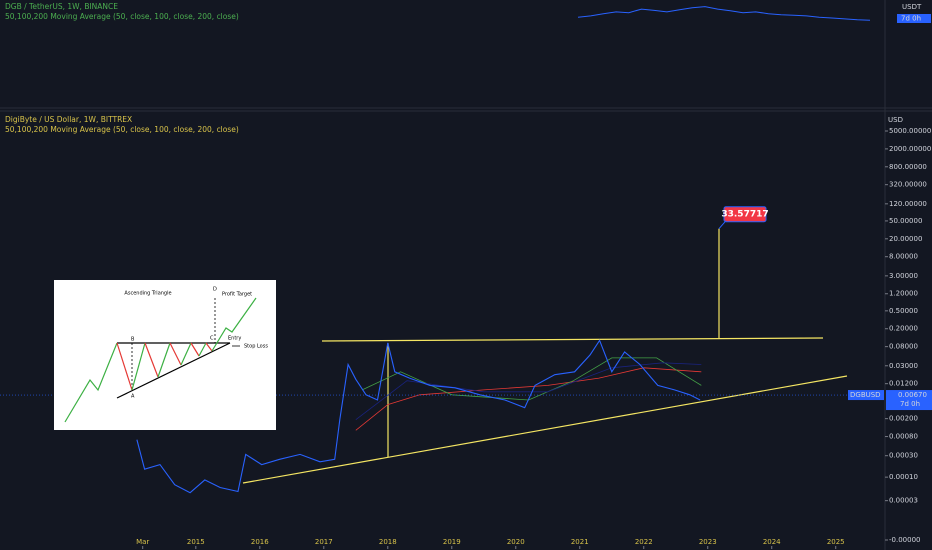 This screenshot has width=932, height=550. What do you see at coordinates (256, 347) in the screenshot?
I see `inset-label: Stop Loss` at bounding box center [256, 347].